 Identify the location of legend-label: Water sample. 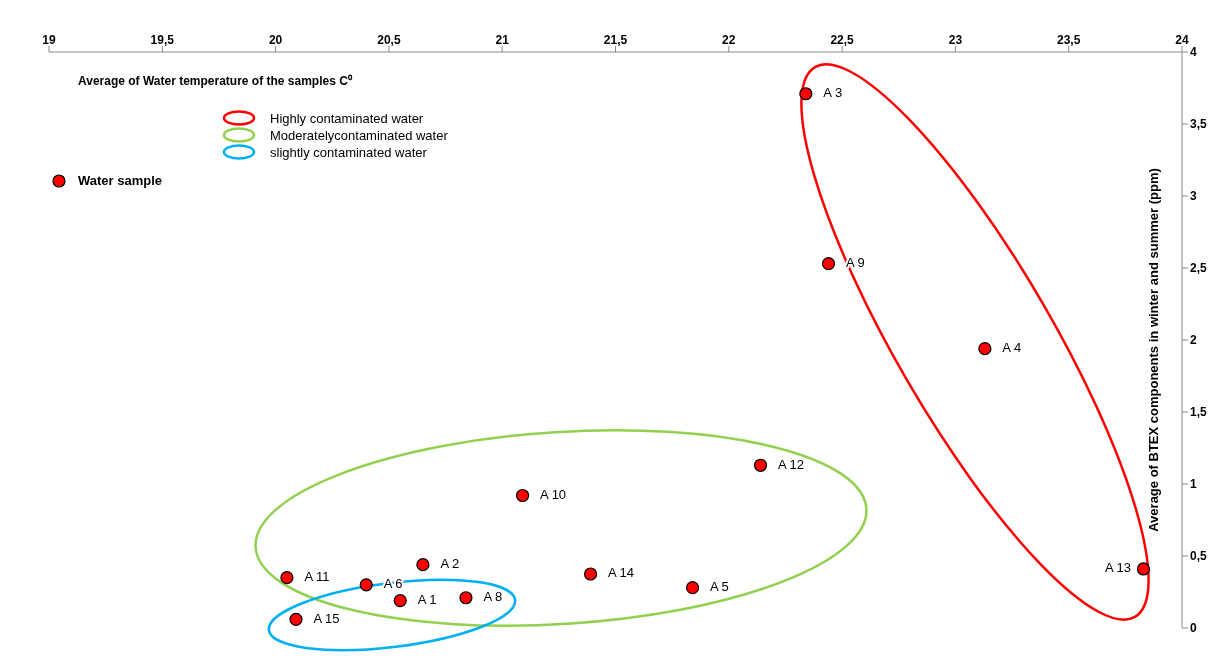
(120, 180).